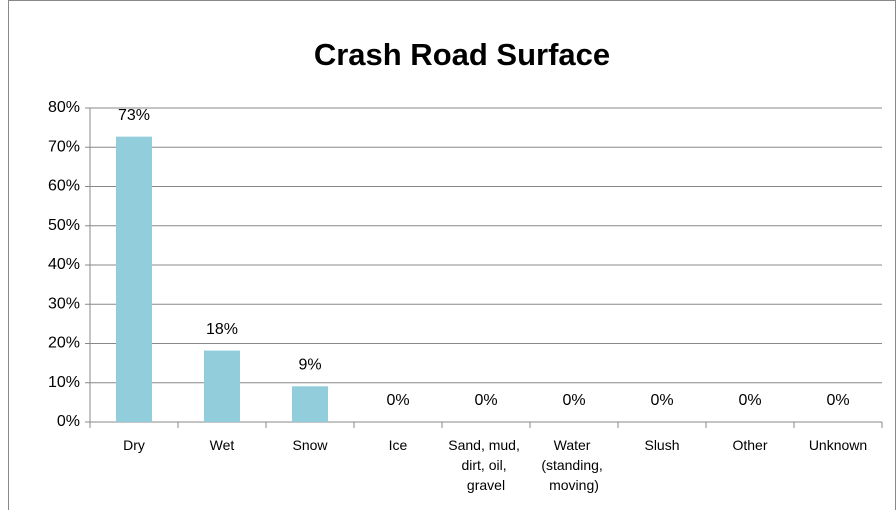  What do you see at coordinates (486, 465) in the screenshot?
I see `x-tick-label: Sand, mud, dirt, oil, gravel` at bounding box center [486, 465].